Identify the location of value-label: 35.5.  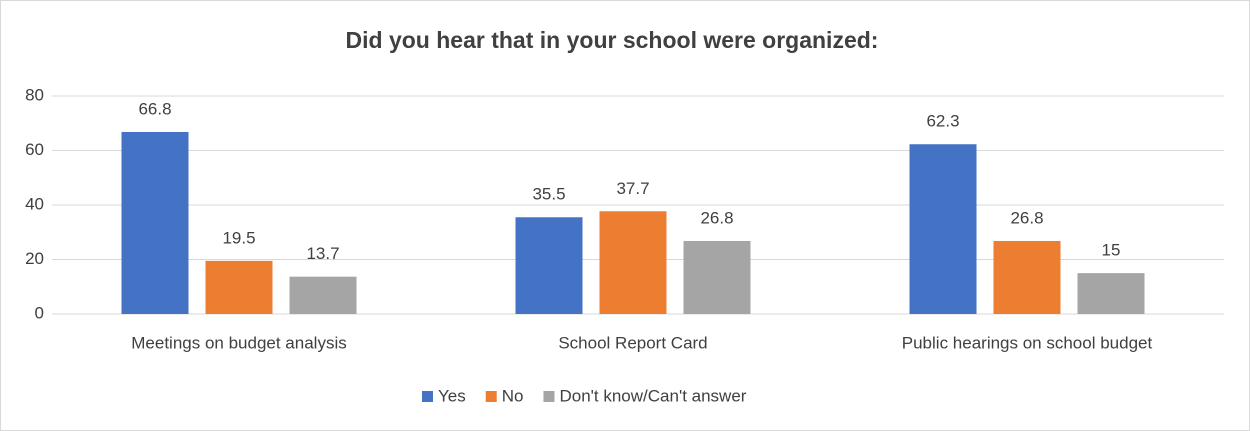
(548, 194).